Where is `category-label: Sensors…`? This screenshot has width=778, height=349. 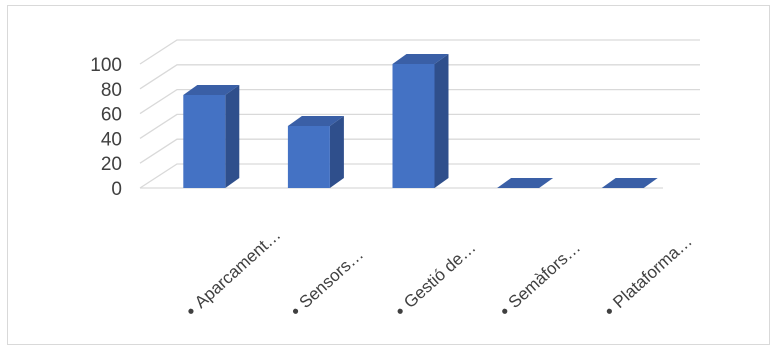 category-label: Sensors… is located at coordinates (332, 278).